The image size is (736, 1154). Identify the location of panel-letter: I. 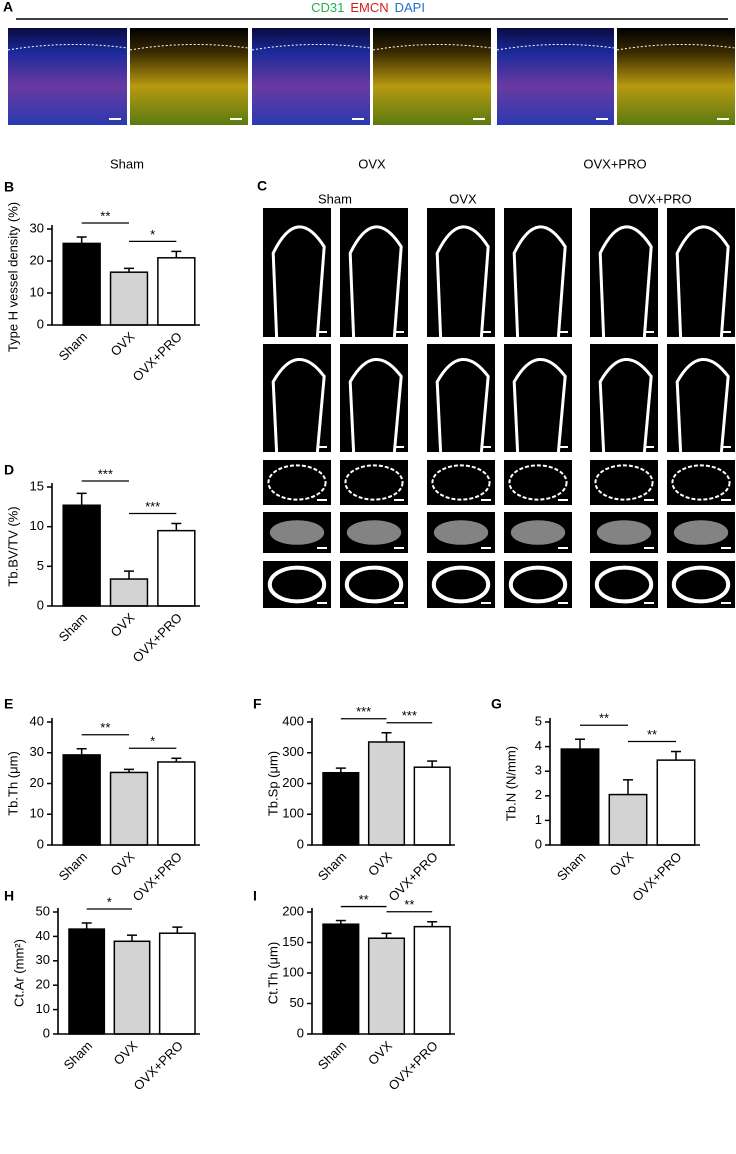
(255, 896).